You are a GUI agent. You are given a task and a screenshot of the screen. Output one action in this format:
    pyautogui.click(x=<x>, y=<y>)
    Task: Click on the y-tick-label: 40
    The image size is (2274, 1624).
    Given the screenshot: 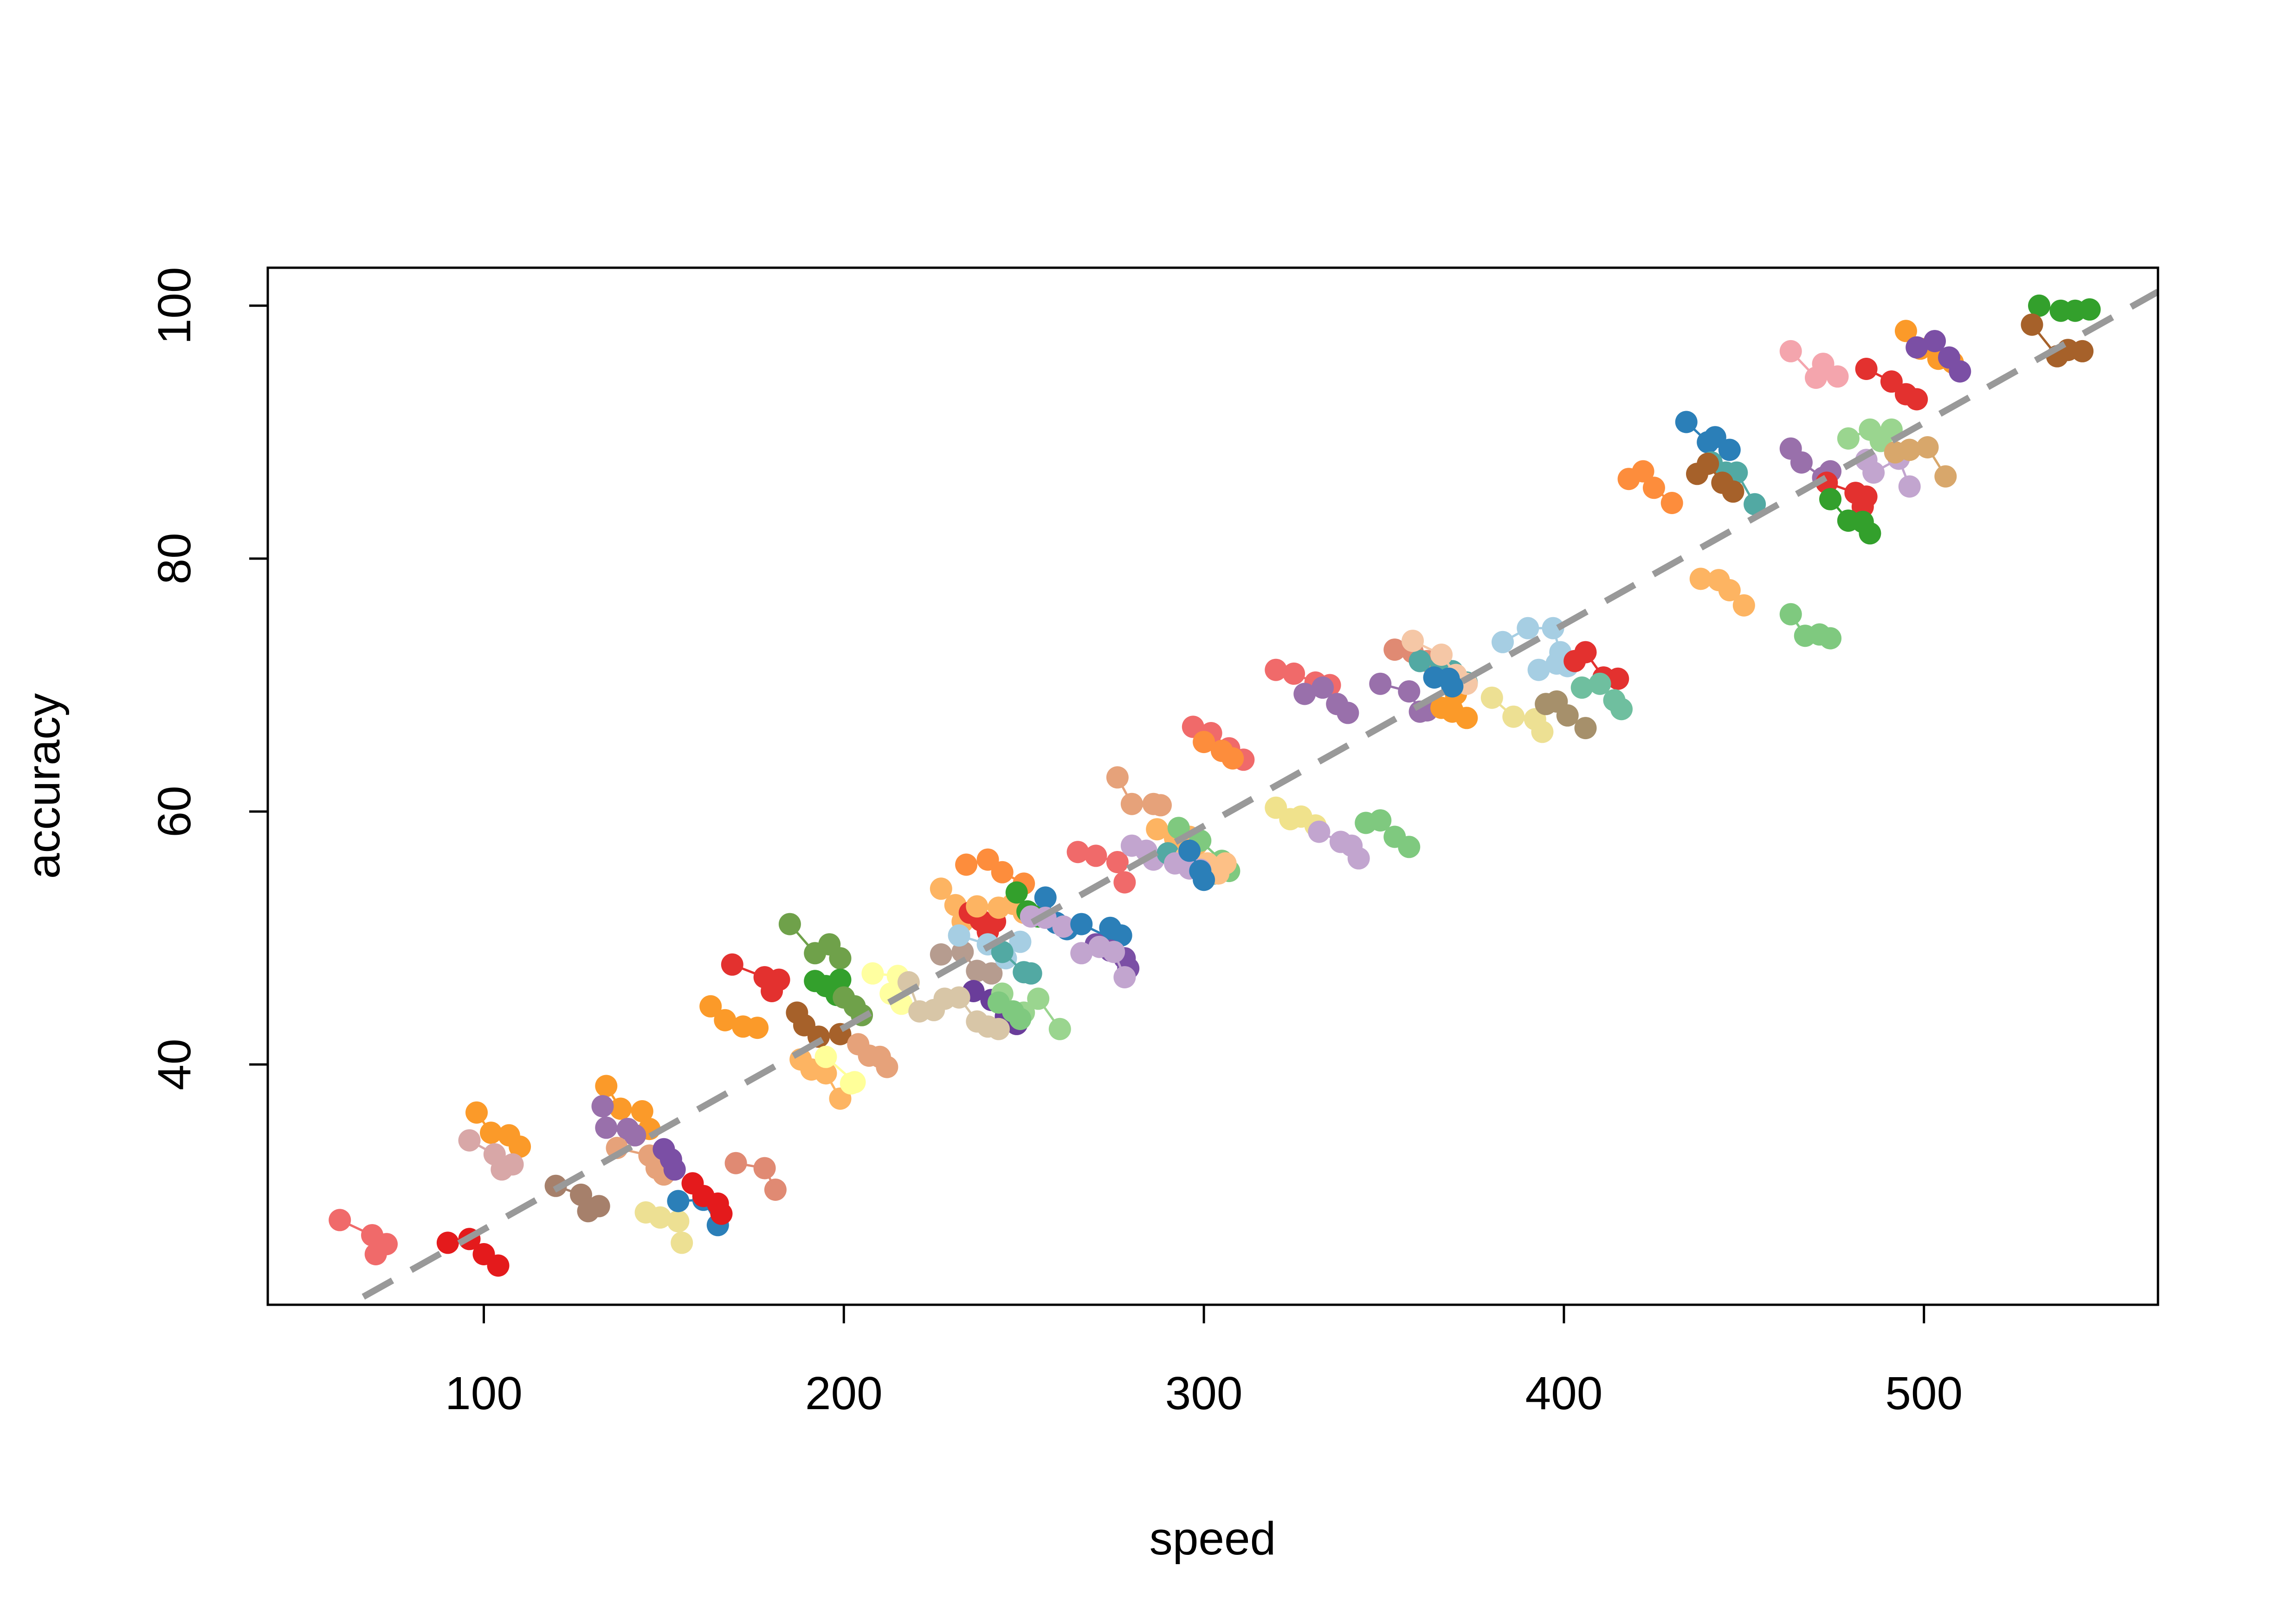 What is the action you would take?
    pyautogui.click(x=174, y=1065)
    